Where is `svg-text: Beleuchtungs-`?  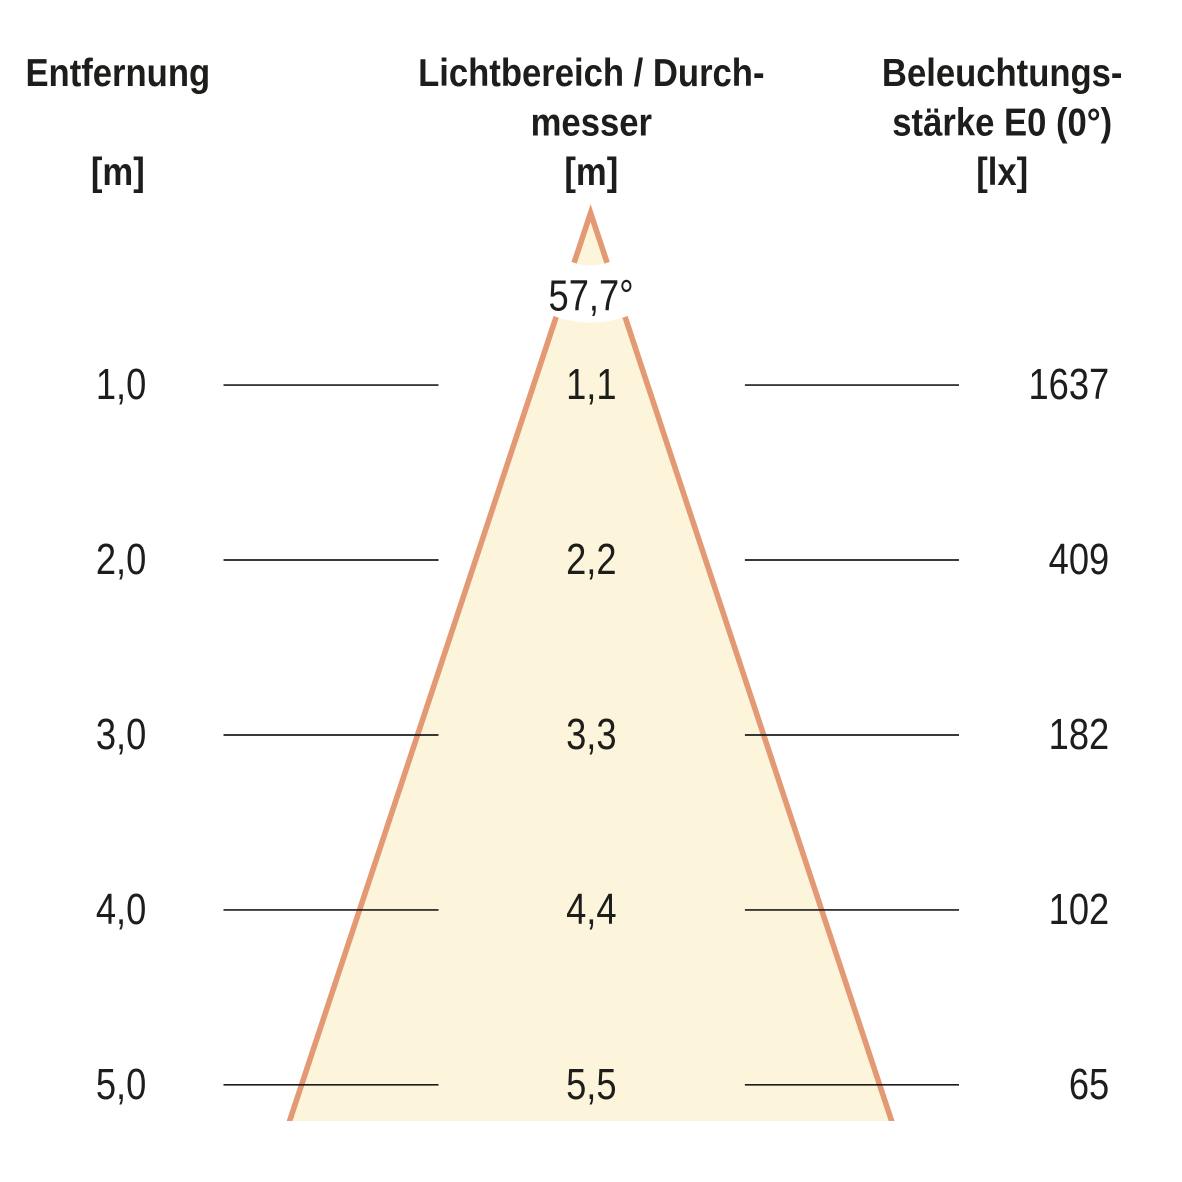
svg-text: Beleuchtungs- is located at coordinates (1002, 73).